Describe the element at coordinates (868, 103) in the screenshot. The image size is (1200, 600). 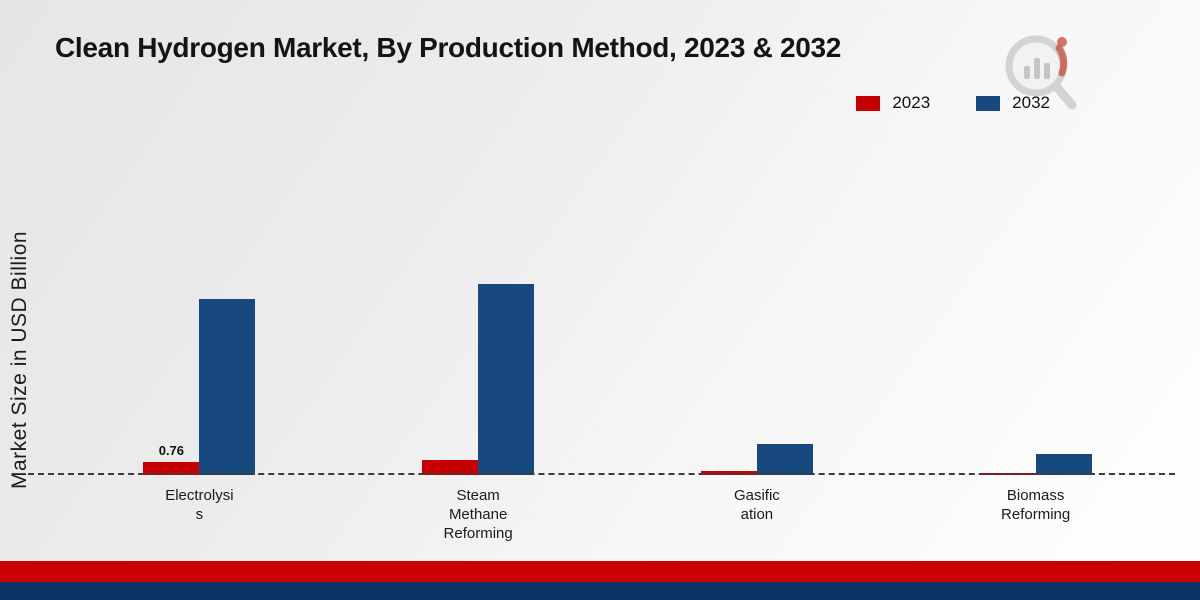
I see `legend-swatch-2023` at that location.